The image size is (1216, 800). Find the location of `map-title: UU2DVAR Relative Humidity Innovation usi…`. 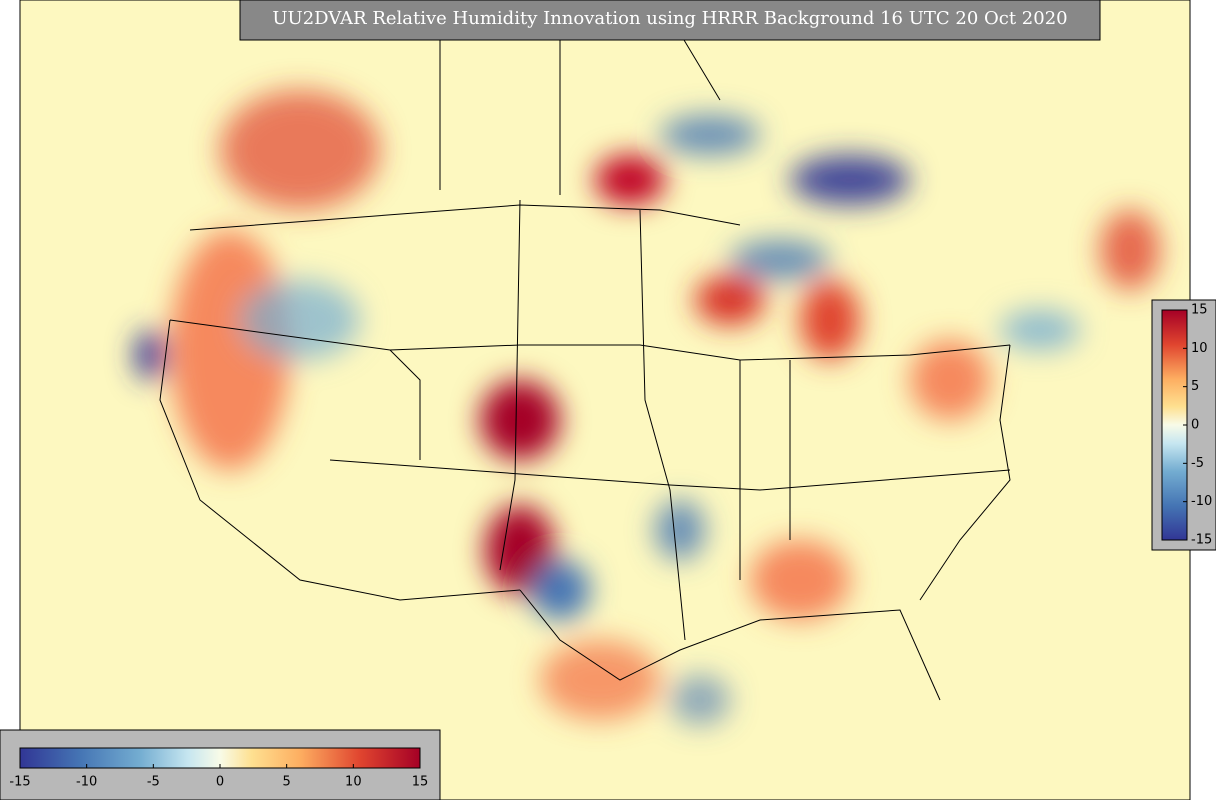

map-title: UU2DVAR Relative Humidity Innovation usi… is located at coordinates (669, 18).